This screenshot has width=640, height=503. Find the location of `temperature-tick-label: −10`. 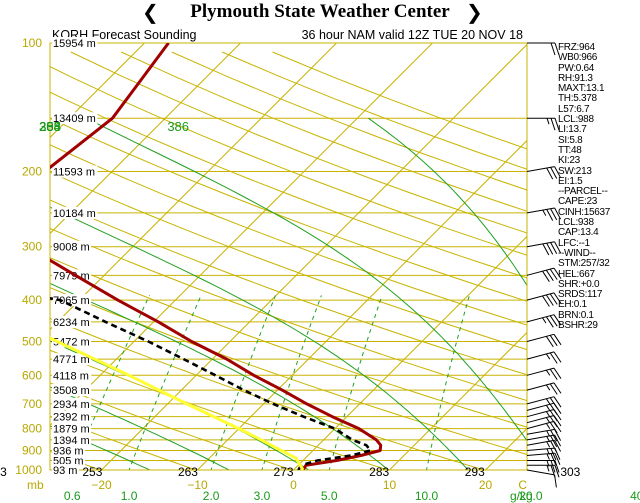

temperature-tick-label: −10 is located at coordinates (197, 485).